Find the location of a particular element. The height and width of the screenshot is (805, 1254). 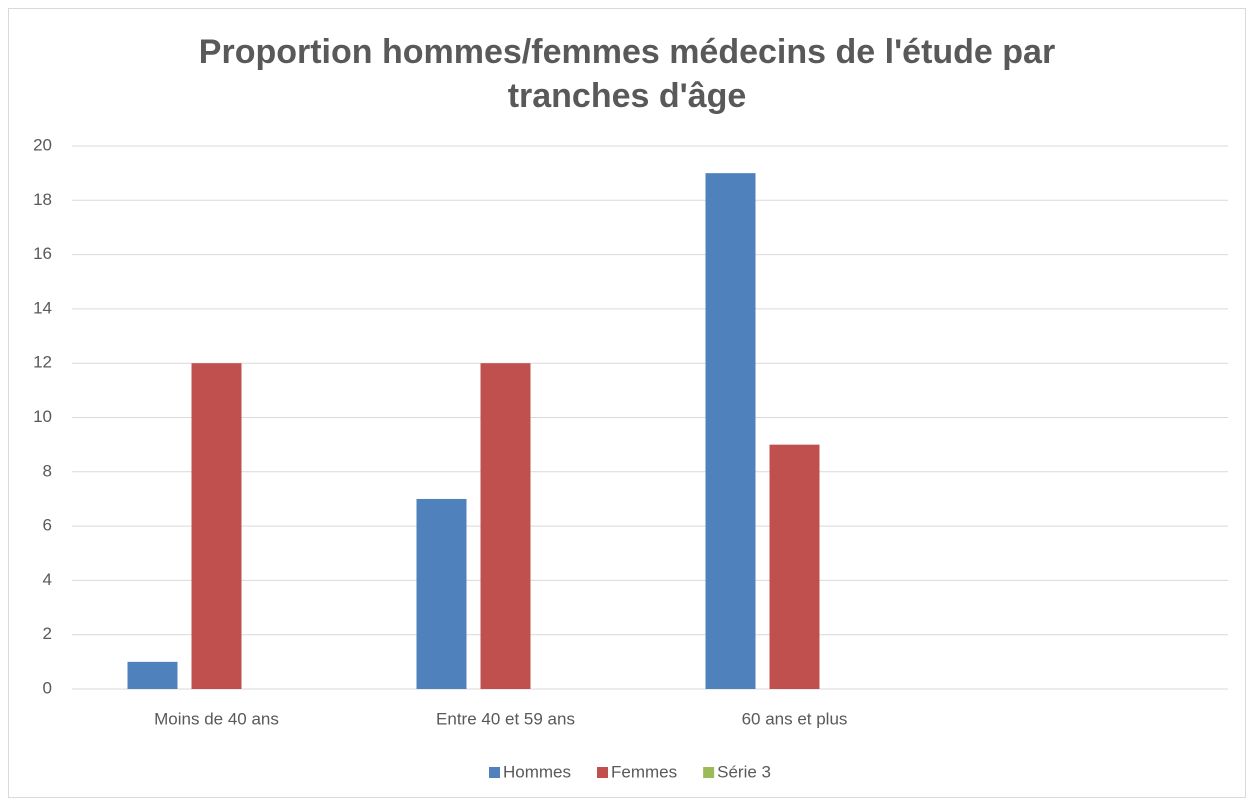

y-tick-label: 10 is located at coordinates (42, 416).